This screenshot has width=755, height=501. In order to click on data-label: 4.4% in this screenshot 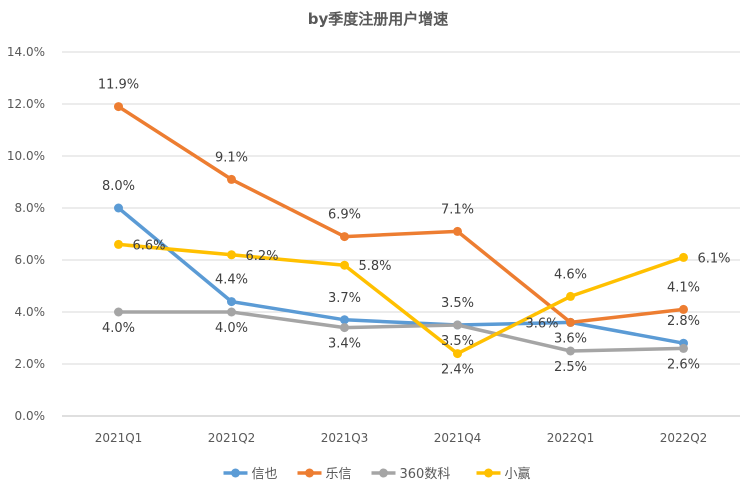, I will do `click(231, 280)`.